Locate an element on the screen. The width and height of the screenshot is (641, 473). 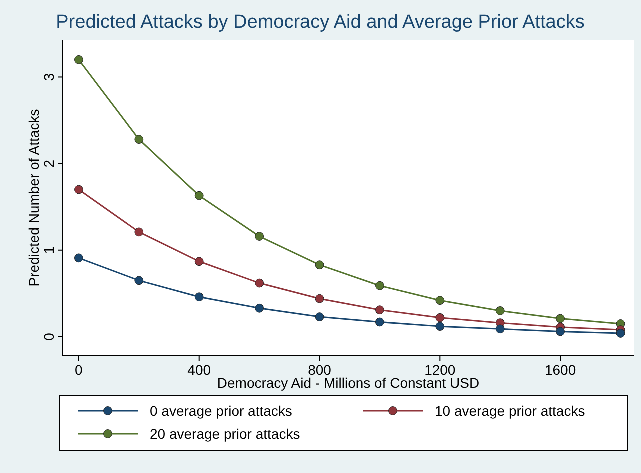
y-tick-label: 3 is located at coordinates (49, 77).